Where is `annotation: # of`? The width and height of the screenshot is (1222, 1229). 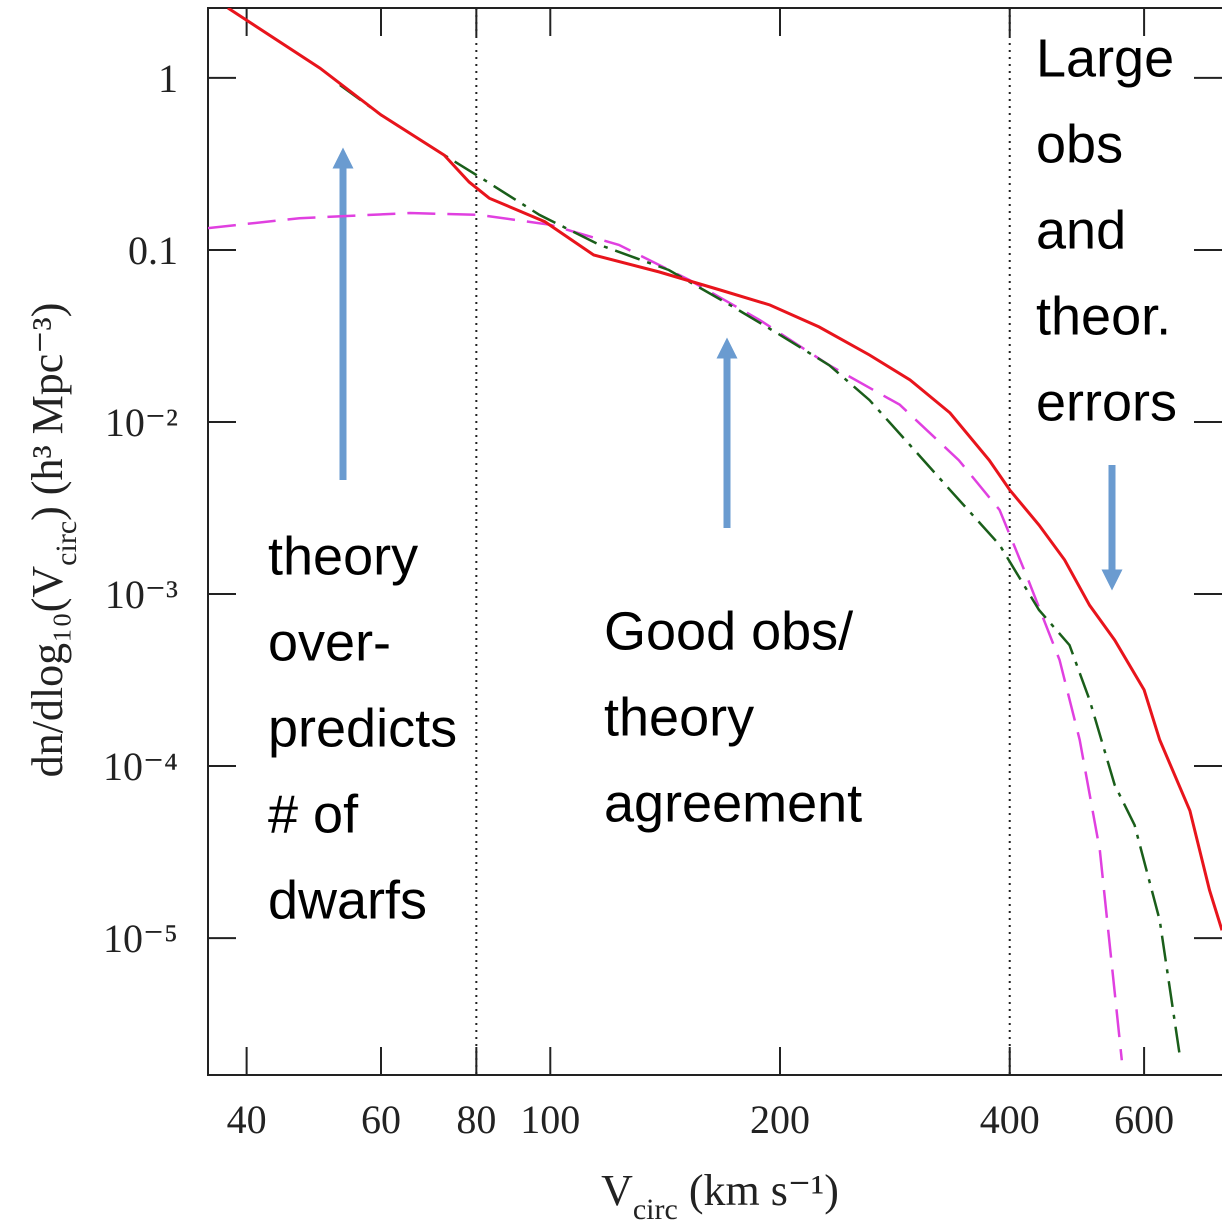
annotation: # of is located at coordinates (313, 814).